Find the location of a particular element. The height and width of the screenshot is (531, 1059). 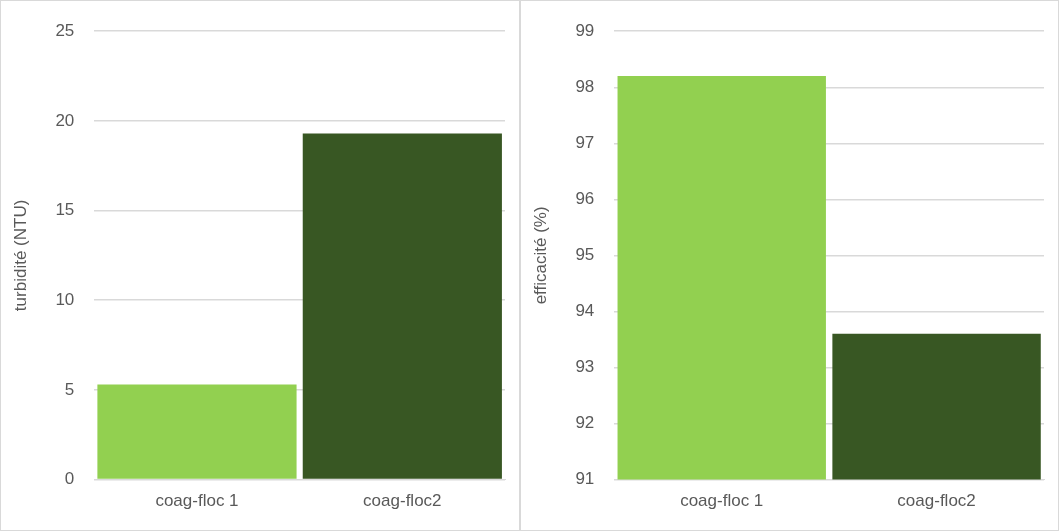

y-tick-label: 91 is located at coordinates (585, 479).